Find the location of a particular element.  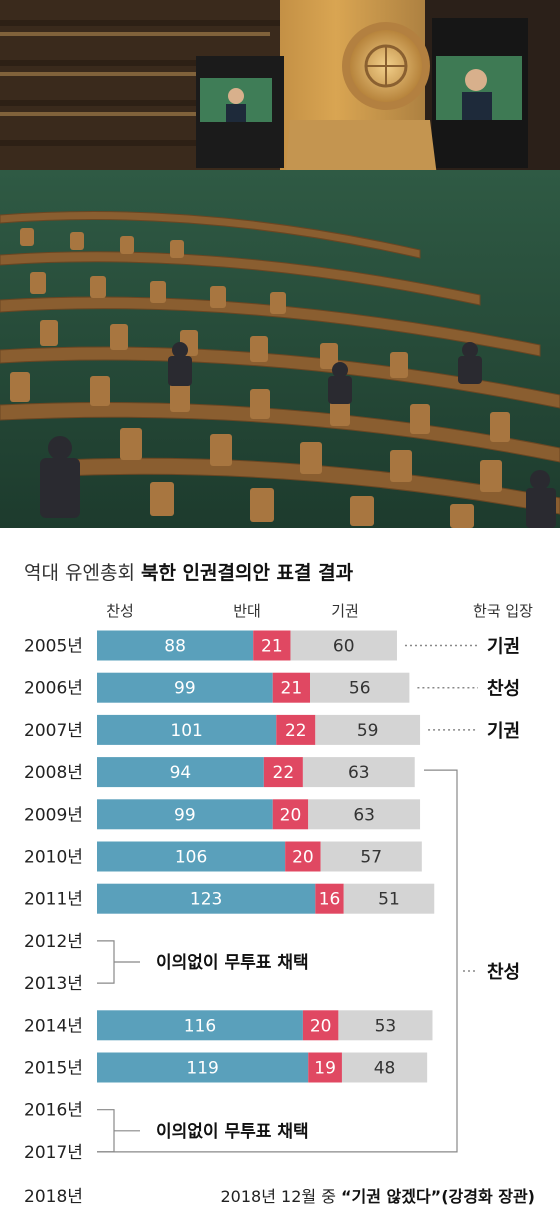

footer-year: 2018년 is located at coordinates (53, 1197).